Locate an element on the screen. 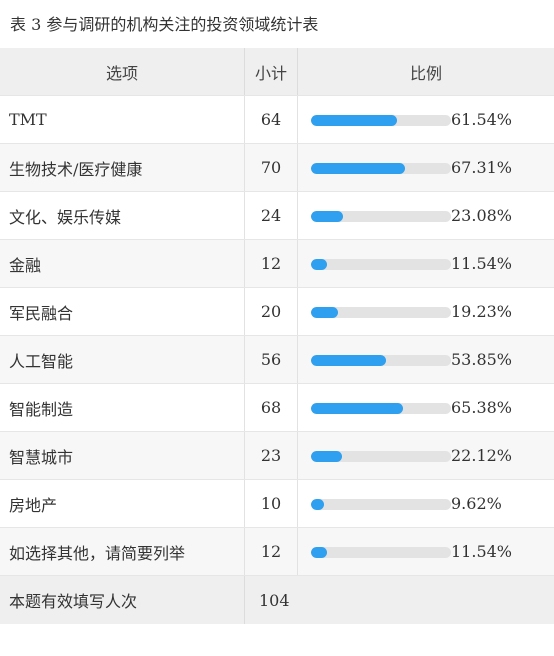  table-row: 金融 12 11.54% is located at coordinates (277, 264).